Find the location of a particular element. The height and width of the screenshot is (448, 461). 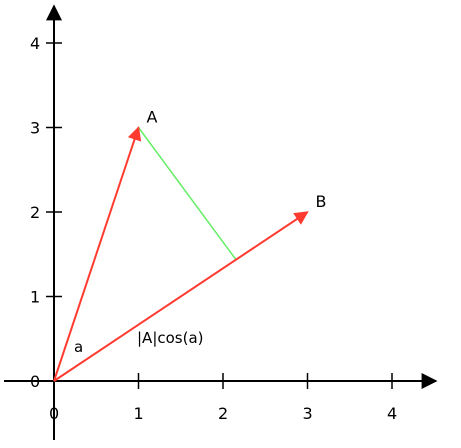

x-tick-label: 1 is located at coordinates (139, 413).